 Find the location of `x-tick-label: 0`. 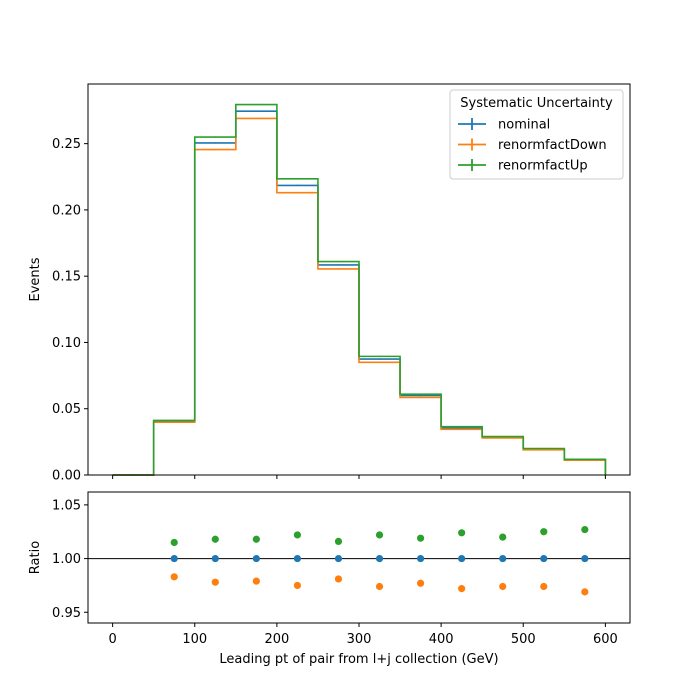

x-tick-label: 0 is located at coordinates (112, 639).